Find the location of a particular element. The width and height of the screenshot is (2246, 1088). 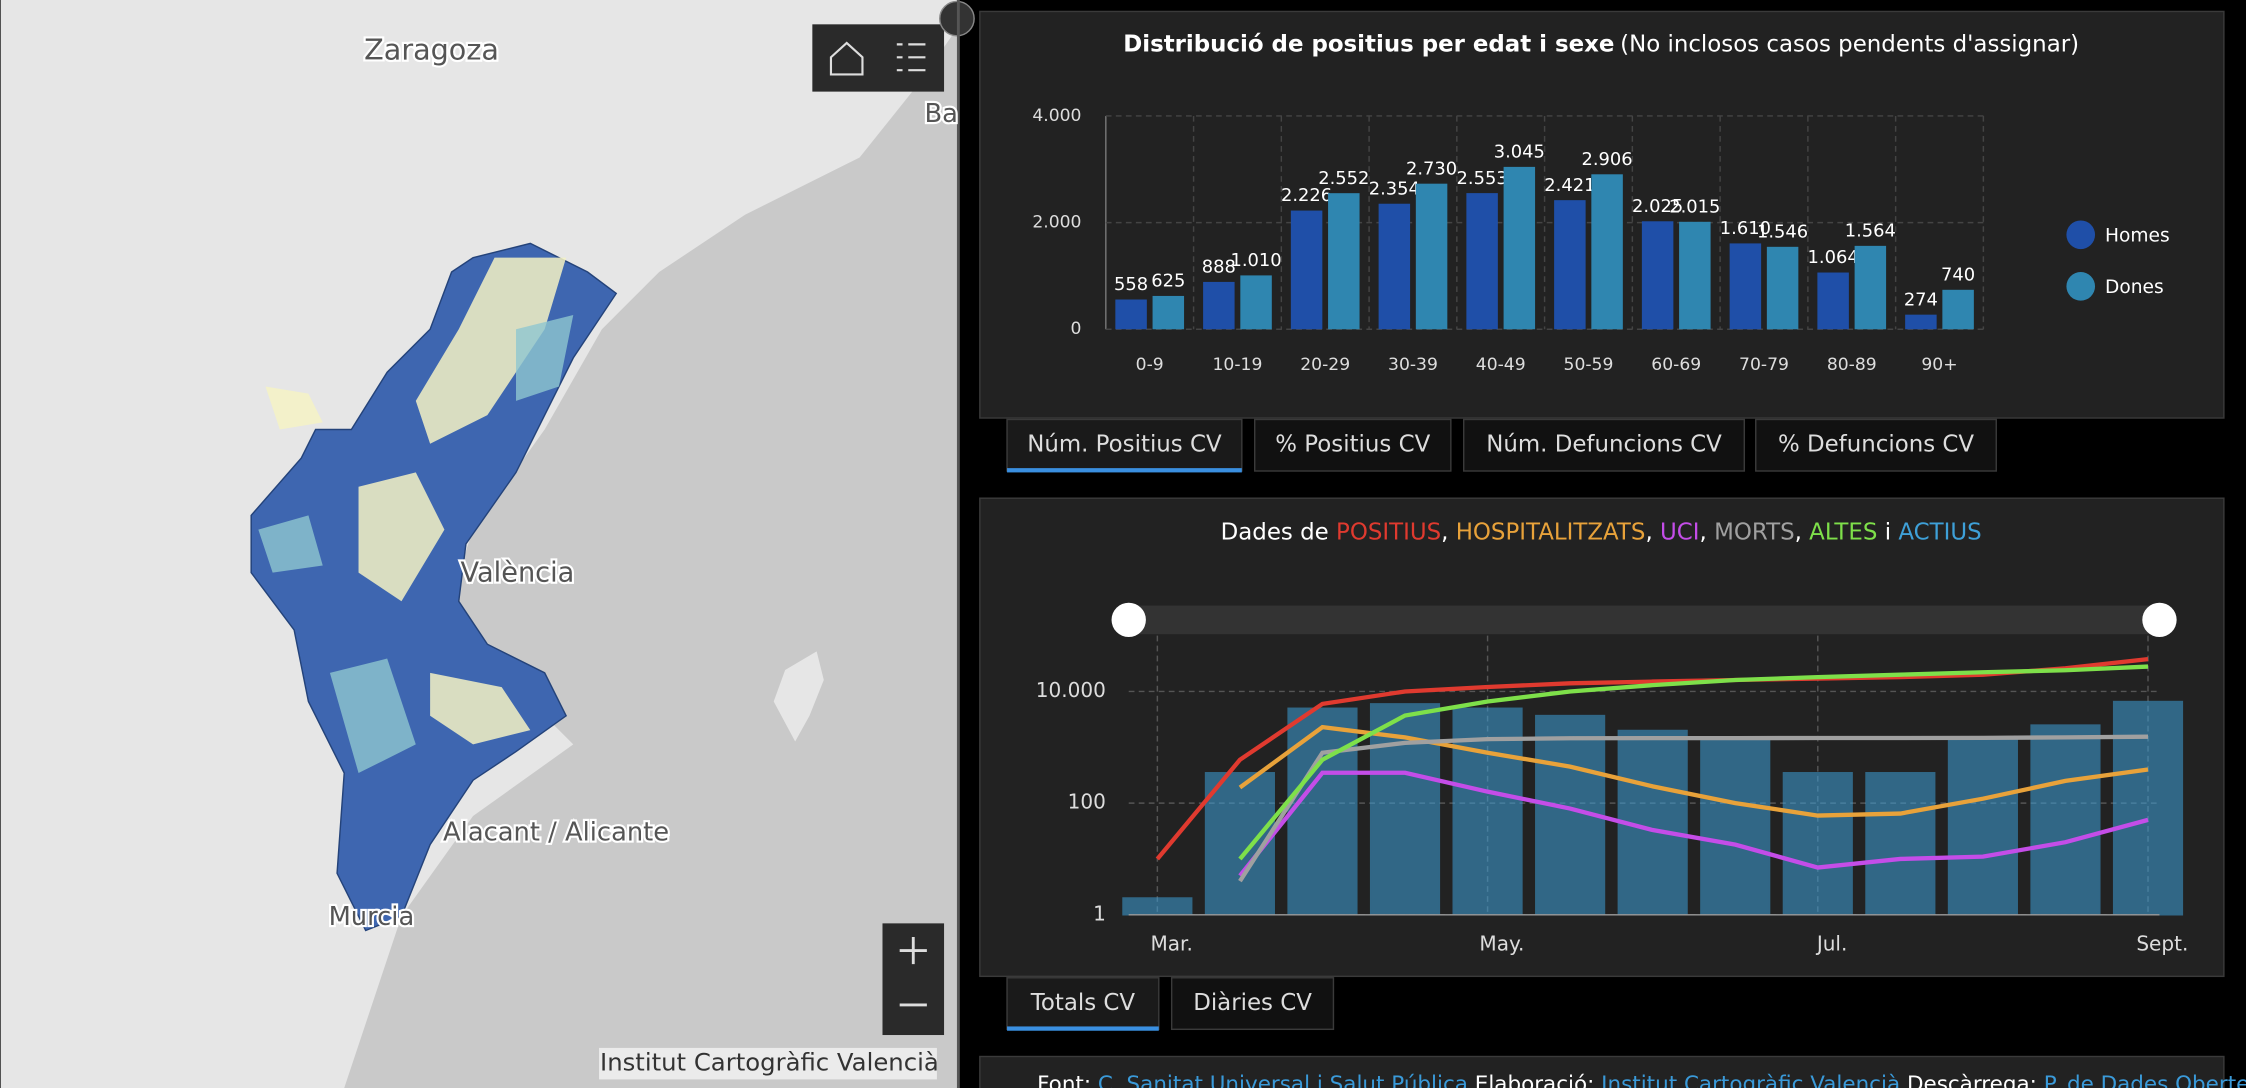

data-label: 2.015 is located at coordinates (1694, 206).